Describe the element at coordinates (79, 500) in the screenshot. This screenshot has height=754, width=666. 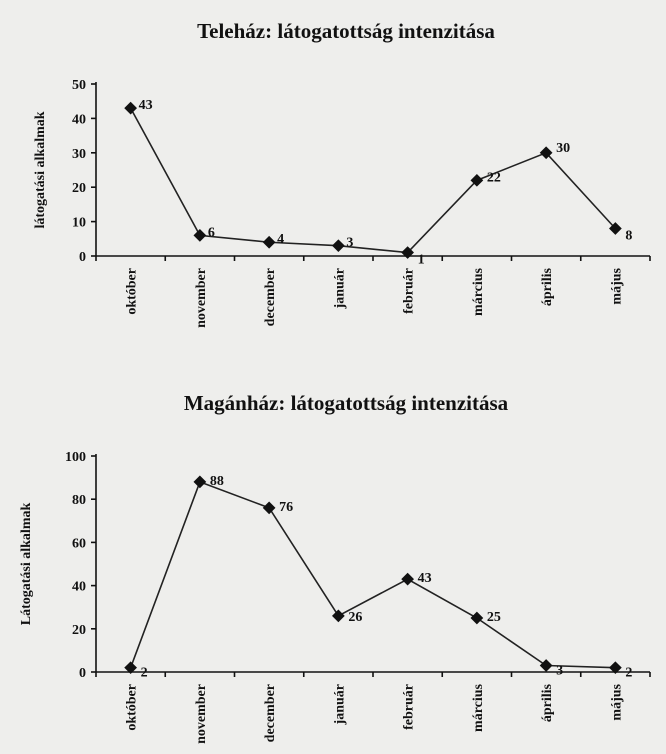
I see `y-tick-label: 80` at that location.